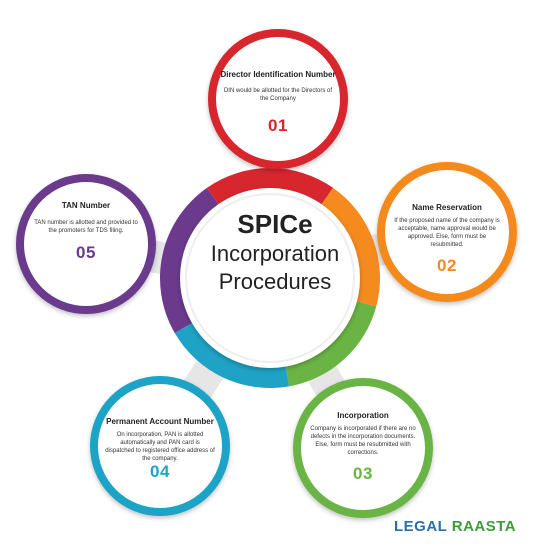  Describe the element at coordinates (278, 74) in the screenshot. I see `step-title: Director Identification Number` at that location.